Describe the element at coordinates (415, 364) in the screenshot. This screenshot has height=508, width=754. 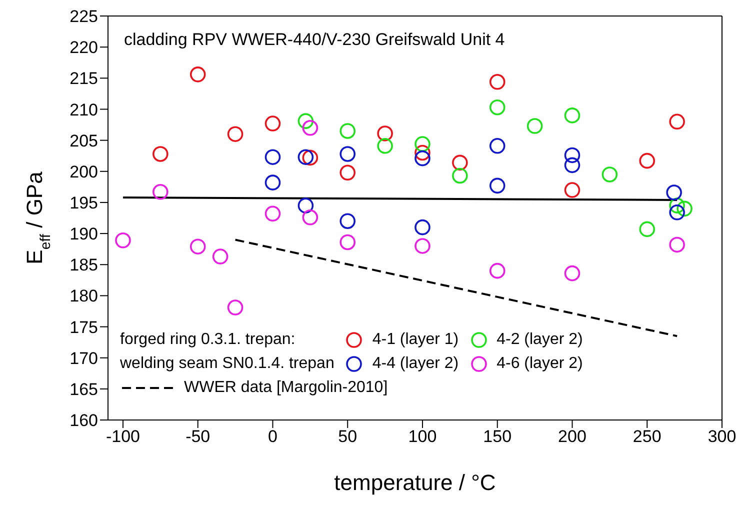
I see `legend-label: 4-4 (layer 2)` at that location.